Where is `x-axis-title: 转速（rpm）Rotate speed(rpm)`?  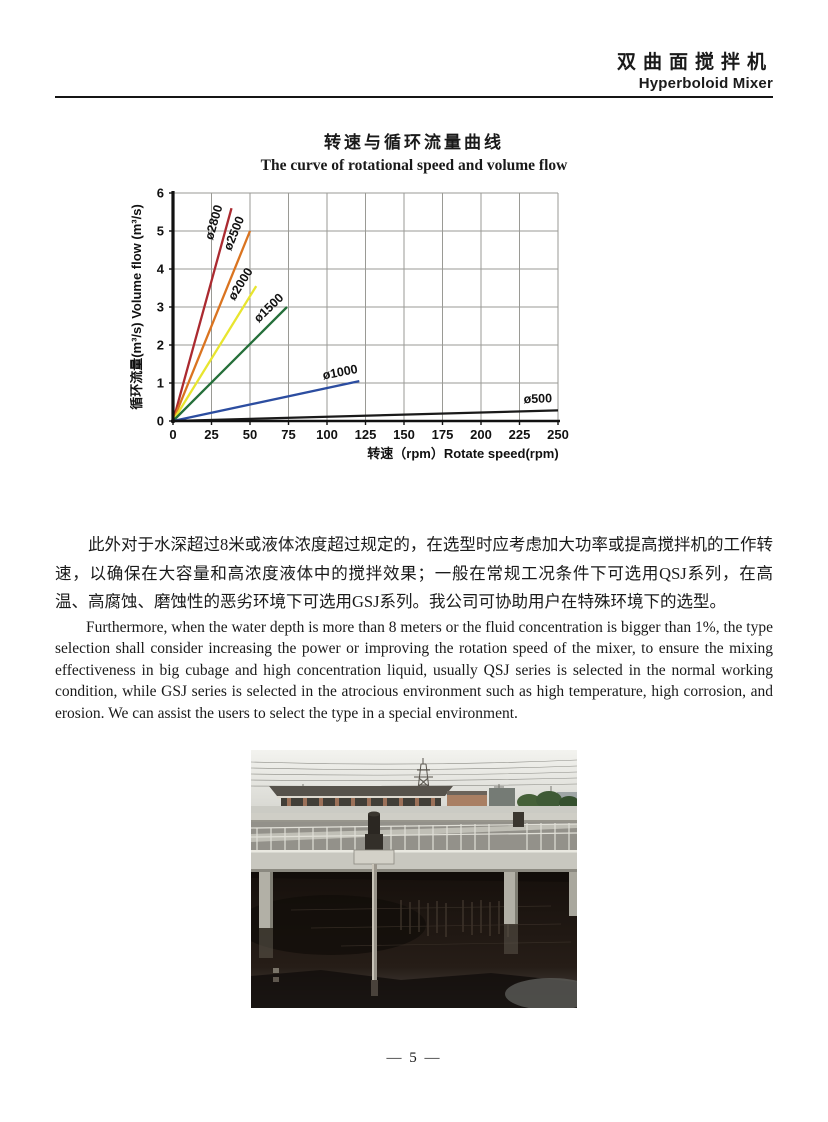
x-axis-title: 转速（rpm）Rotate speed(rpm) is located at coordinates (462, 453).